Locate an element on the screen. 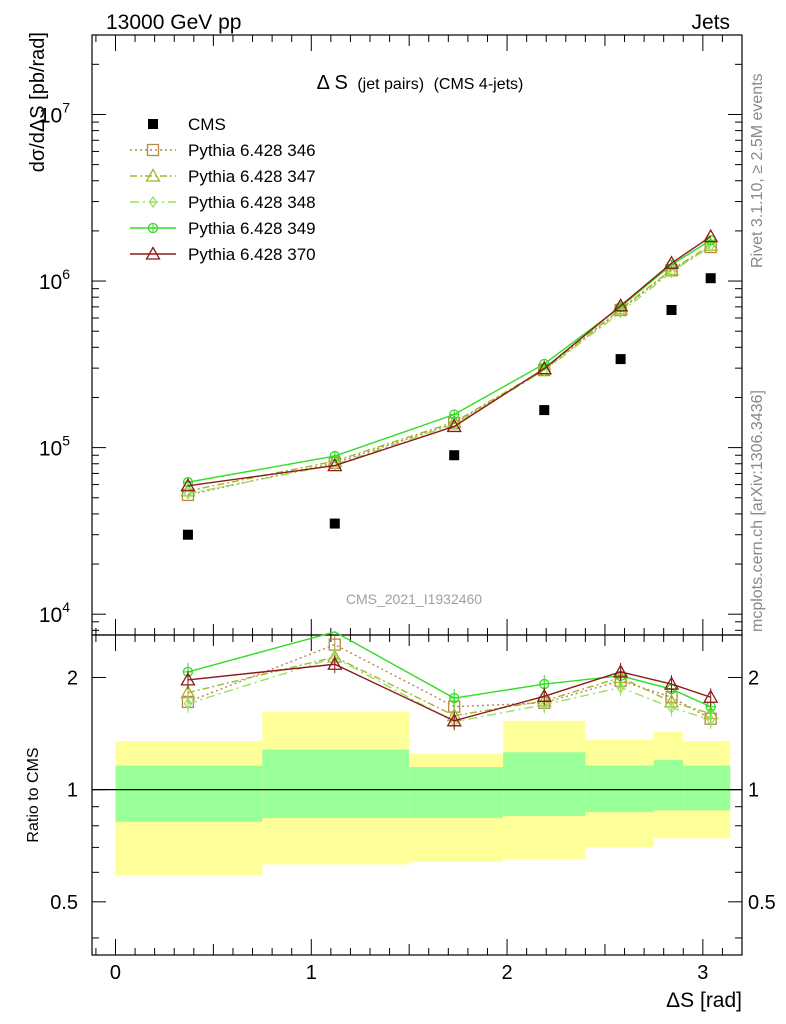 The width and height of the screenshot is (786, 1024). mcplots-reference-note: mcplots.cern.ch [arXiv:1306.3436] is located at coordinates (757, 511).